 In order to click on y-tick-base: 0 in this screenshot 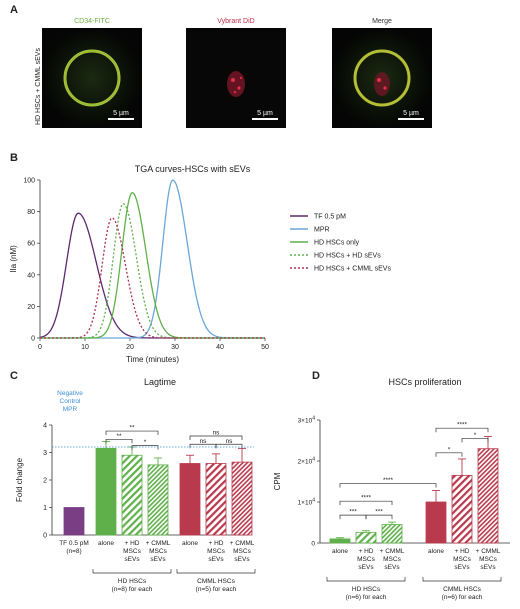, I will do `click(313, 544)`.